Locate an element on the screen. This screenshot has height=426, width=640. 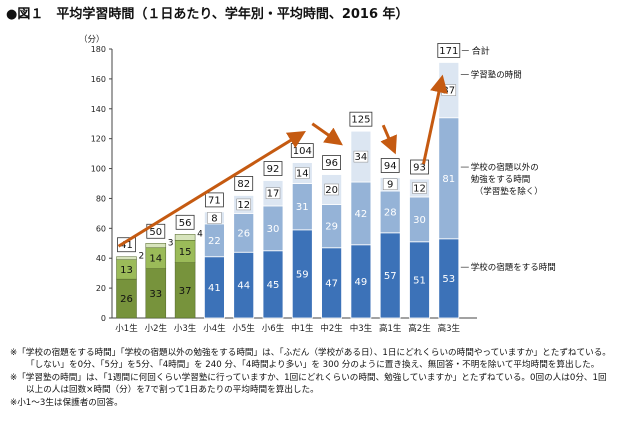
total-label: 171 is located at coordinates (448, 51).